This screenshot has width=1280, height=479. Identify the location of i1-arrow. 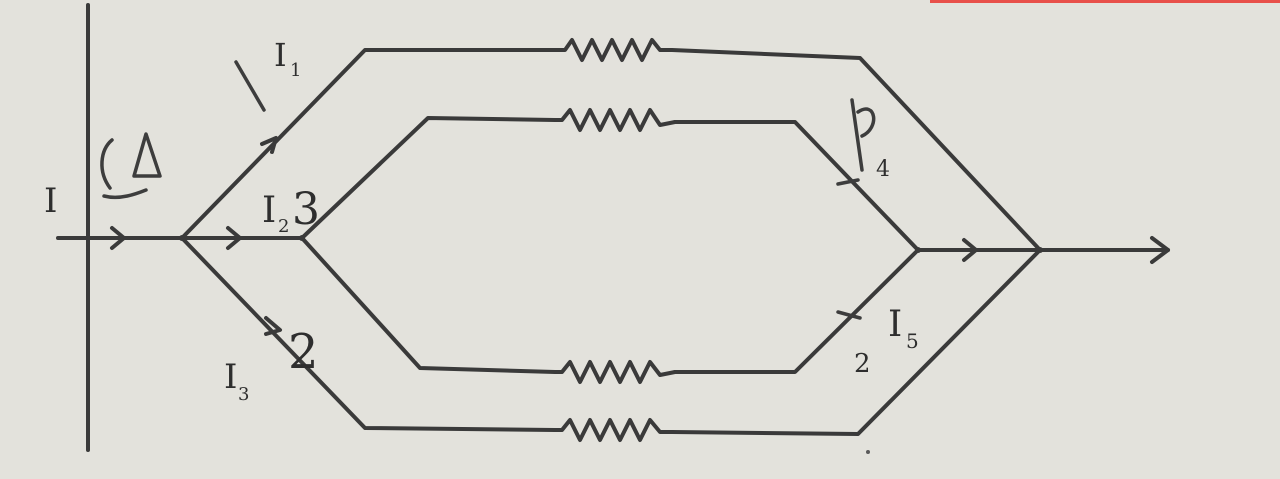
(269, 145).